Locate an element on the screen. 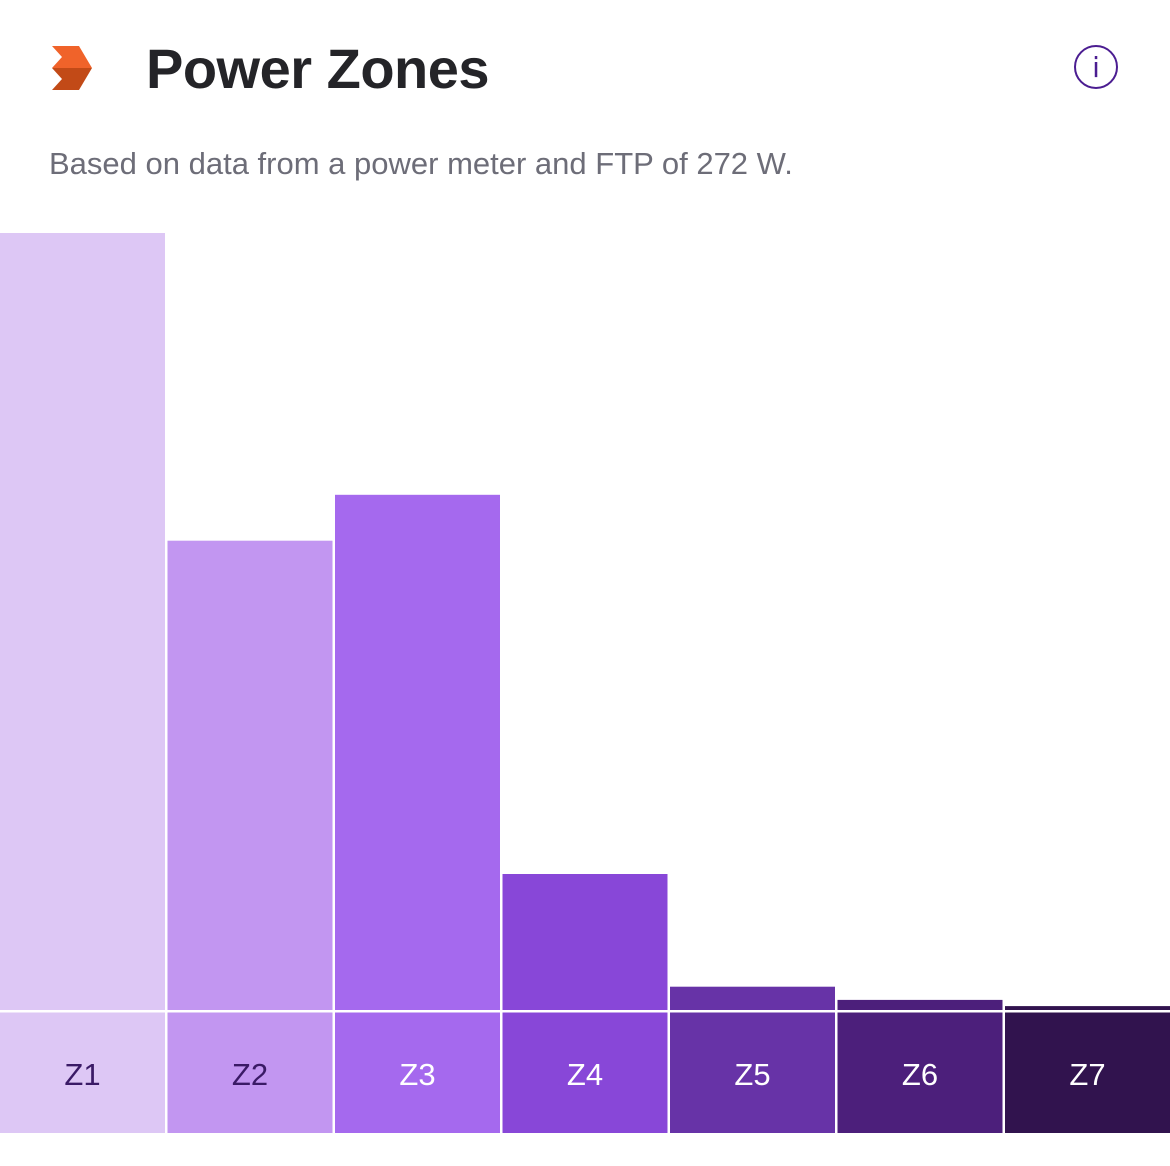  tick-label-z6: Z6 is located at coordinates (920, 1074).